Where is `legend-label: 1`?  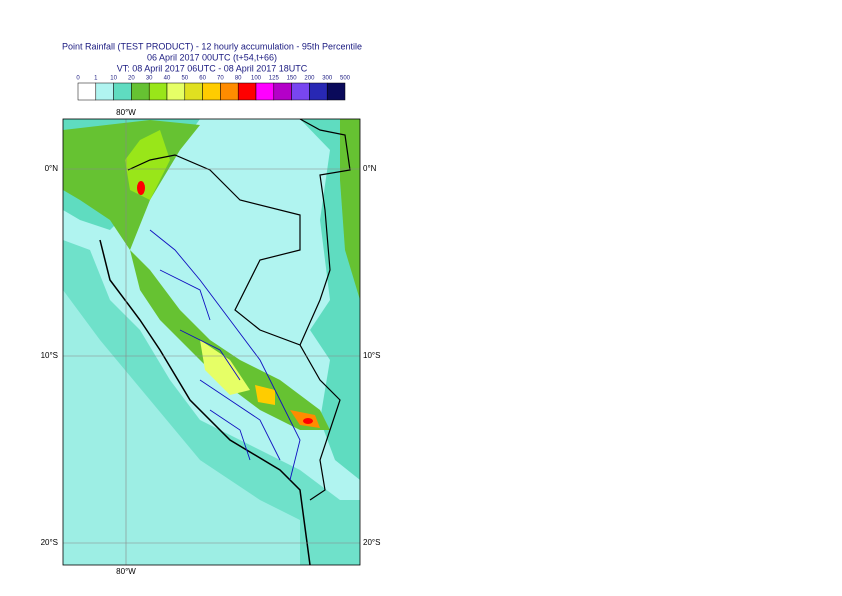 legend-label: 1 is located at coordinates (96, 79).